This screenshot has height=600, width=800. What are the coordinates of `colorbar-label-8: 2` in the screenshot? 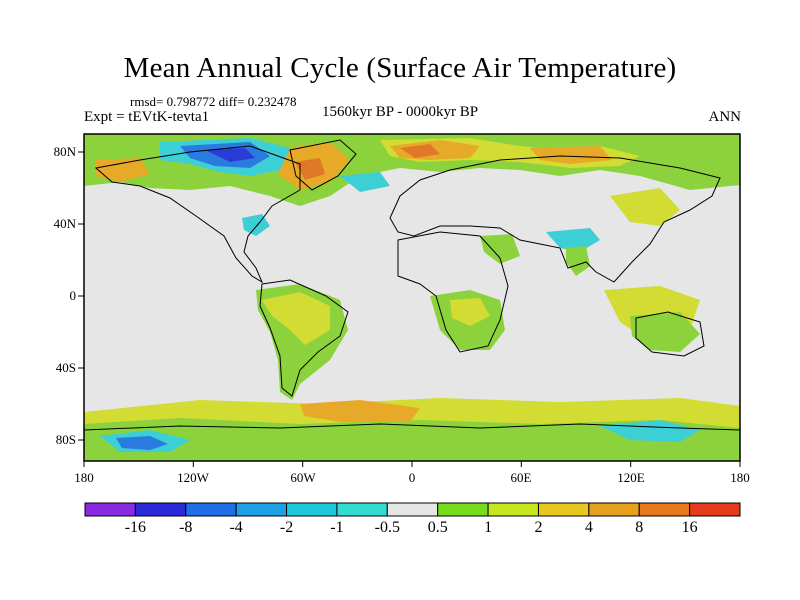 It's located at (538, 527).